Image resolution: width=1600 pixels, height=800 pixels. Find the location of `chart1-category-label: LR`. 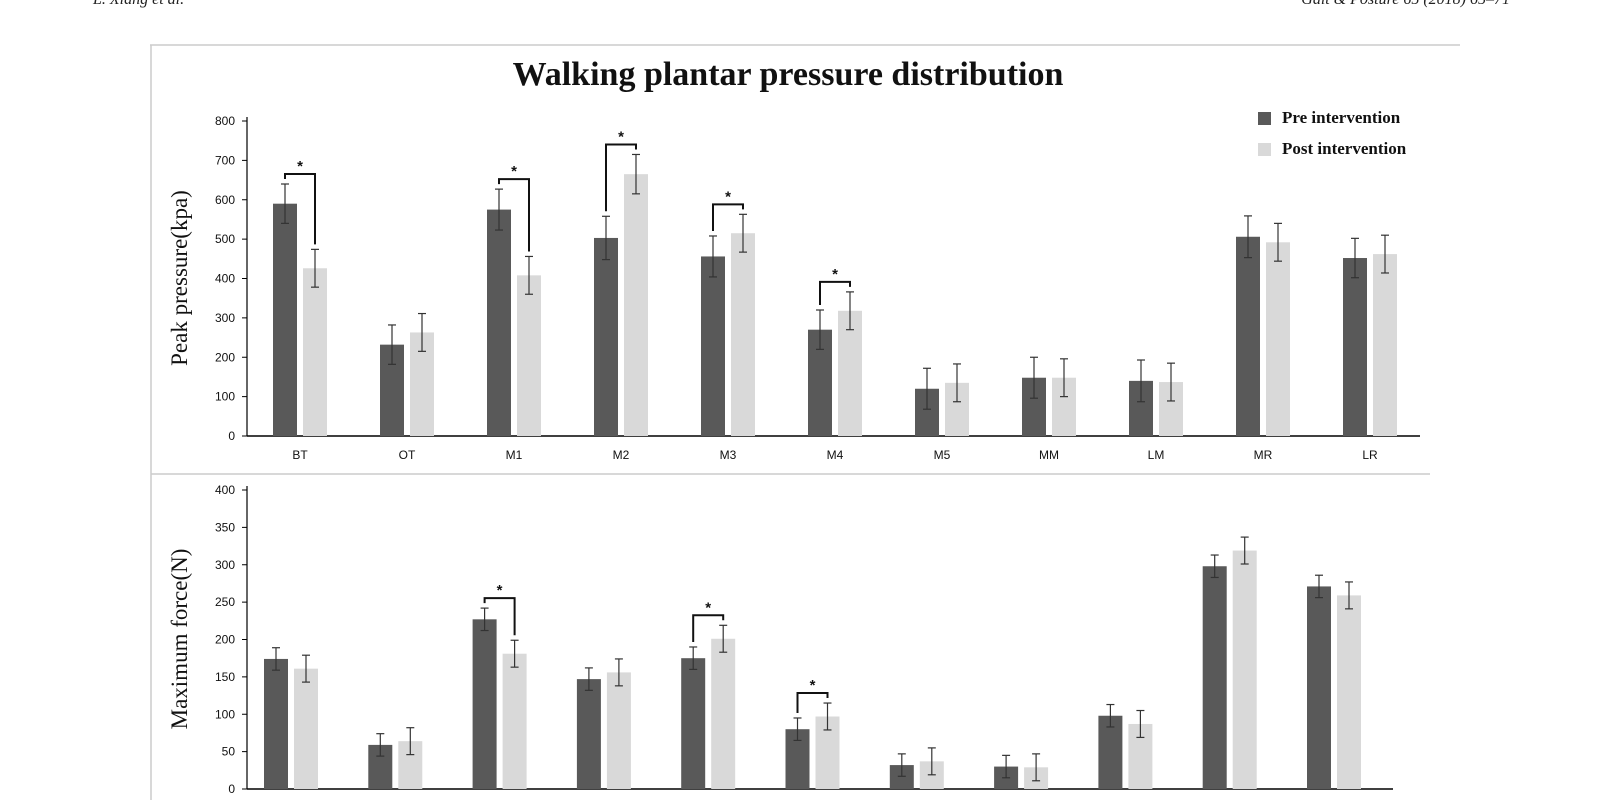

chart1-category-label: LR is located at coordinates (1370, 455).